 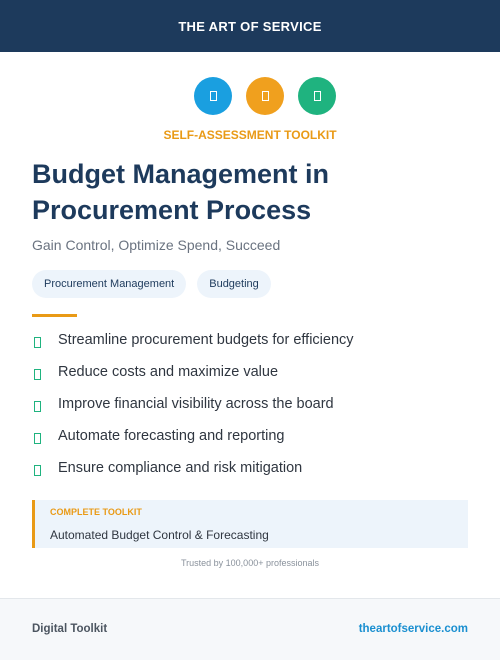 What do you see at coordinates (109, 284) in the screenshot?
I see `tag: Procurement Management` at bounding box center [109, 284].